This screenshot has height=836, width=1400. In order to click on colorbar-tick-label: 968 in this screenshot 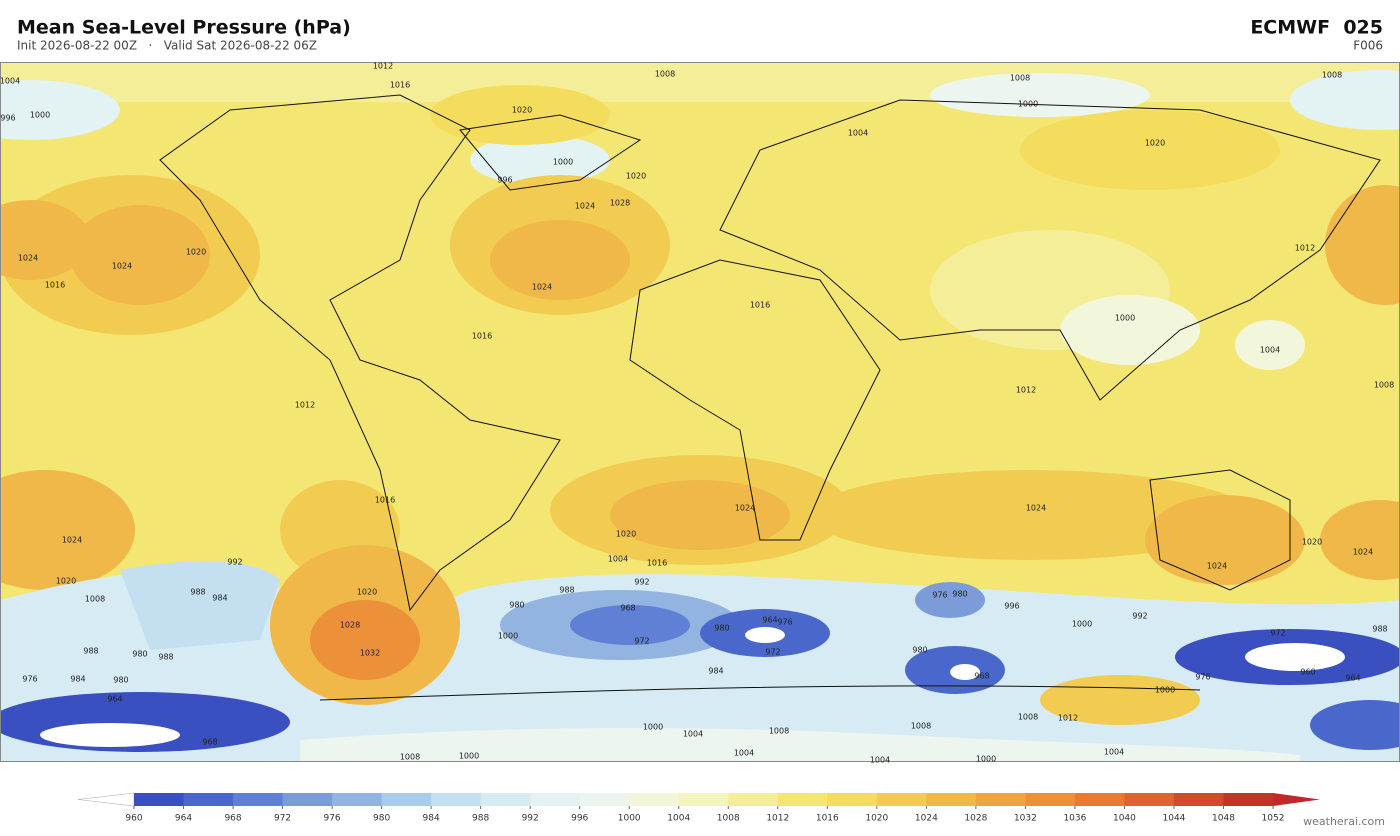, I will do `click(232, 819)`.